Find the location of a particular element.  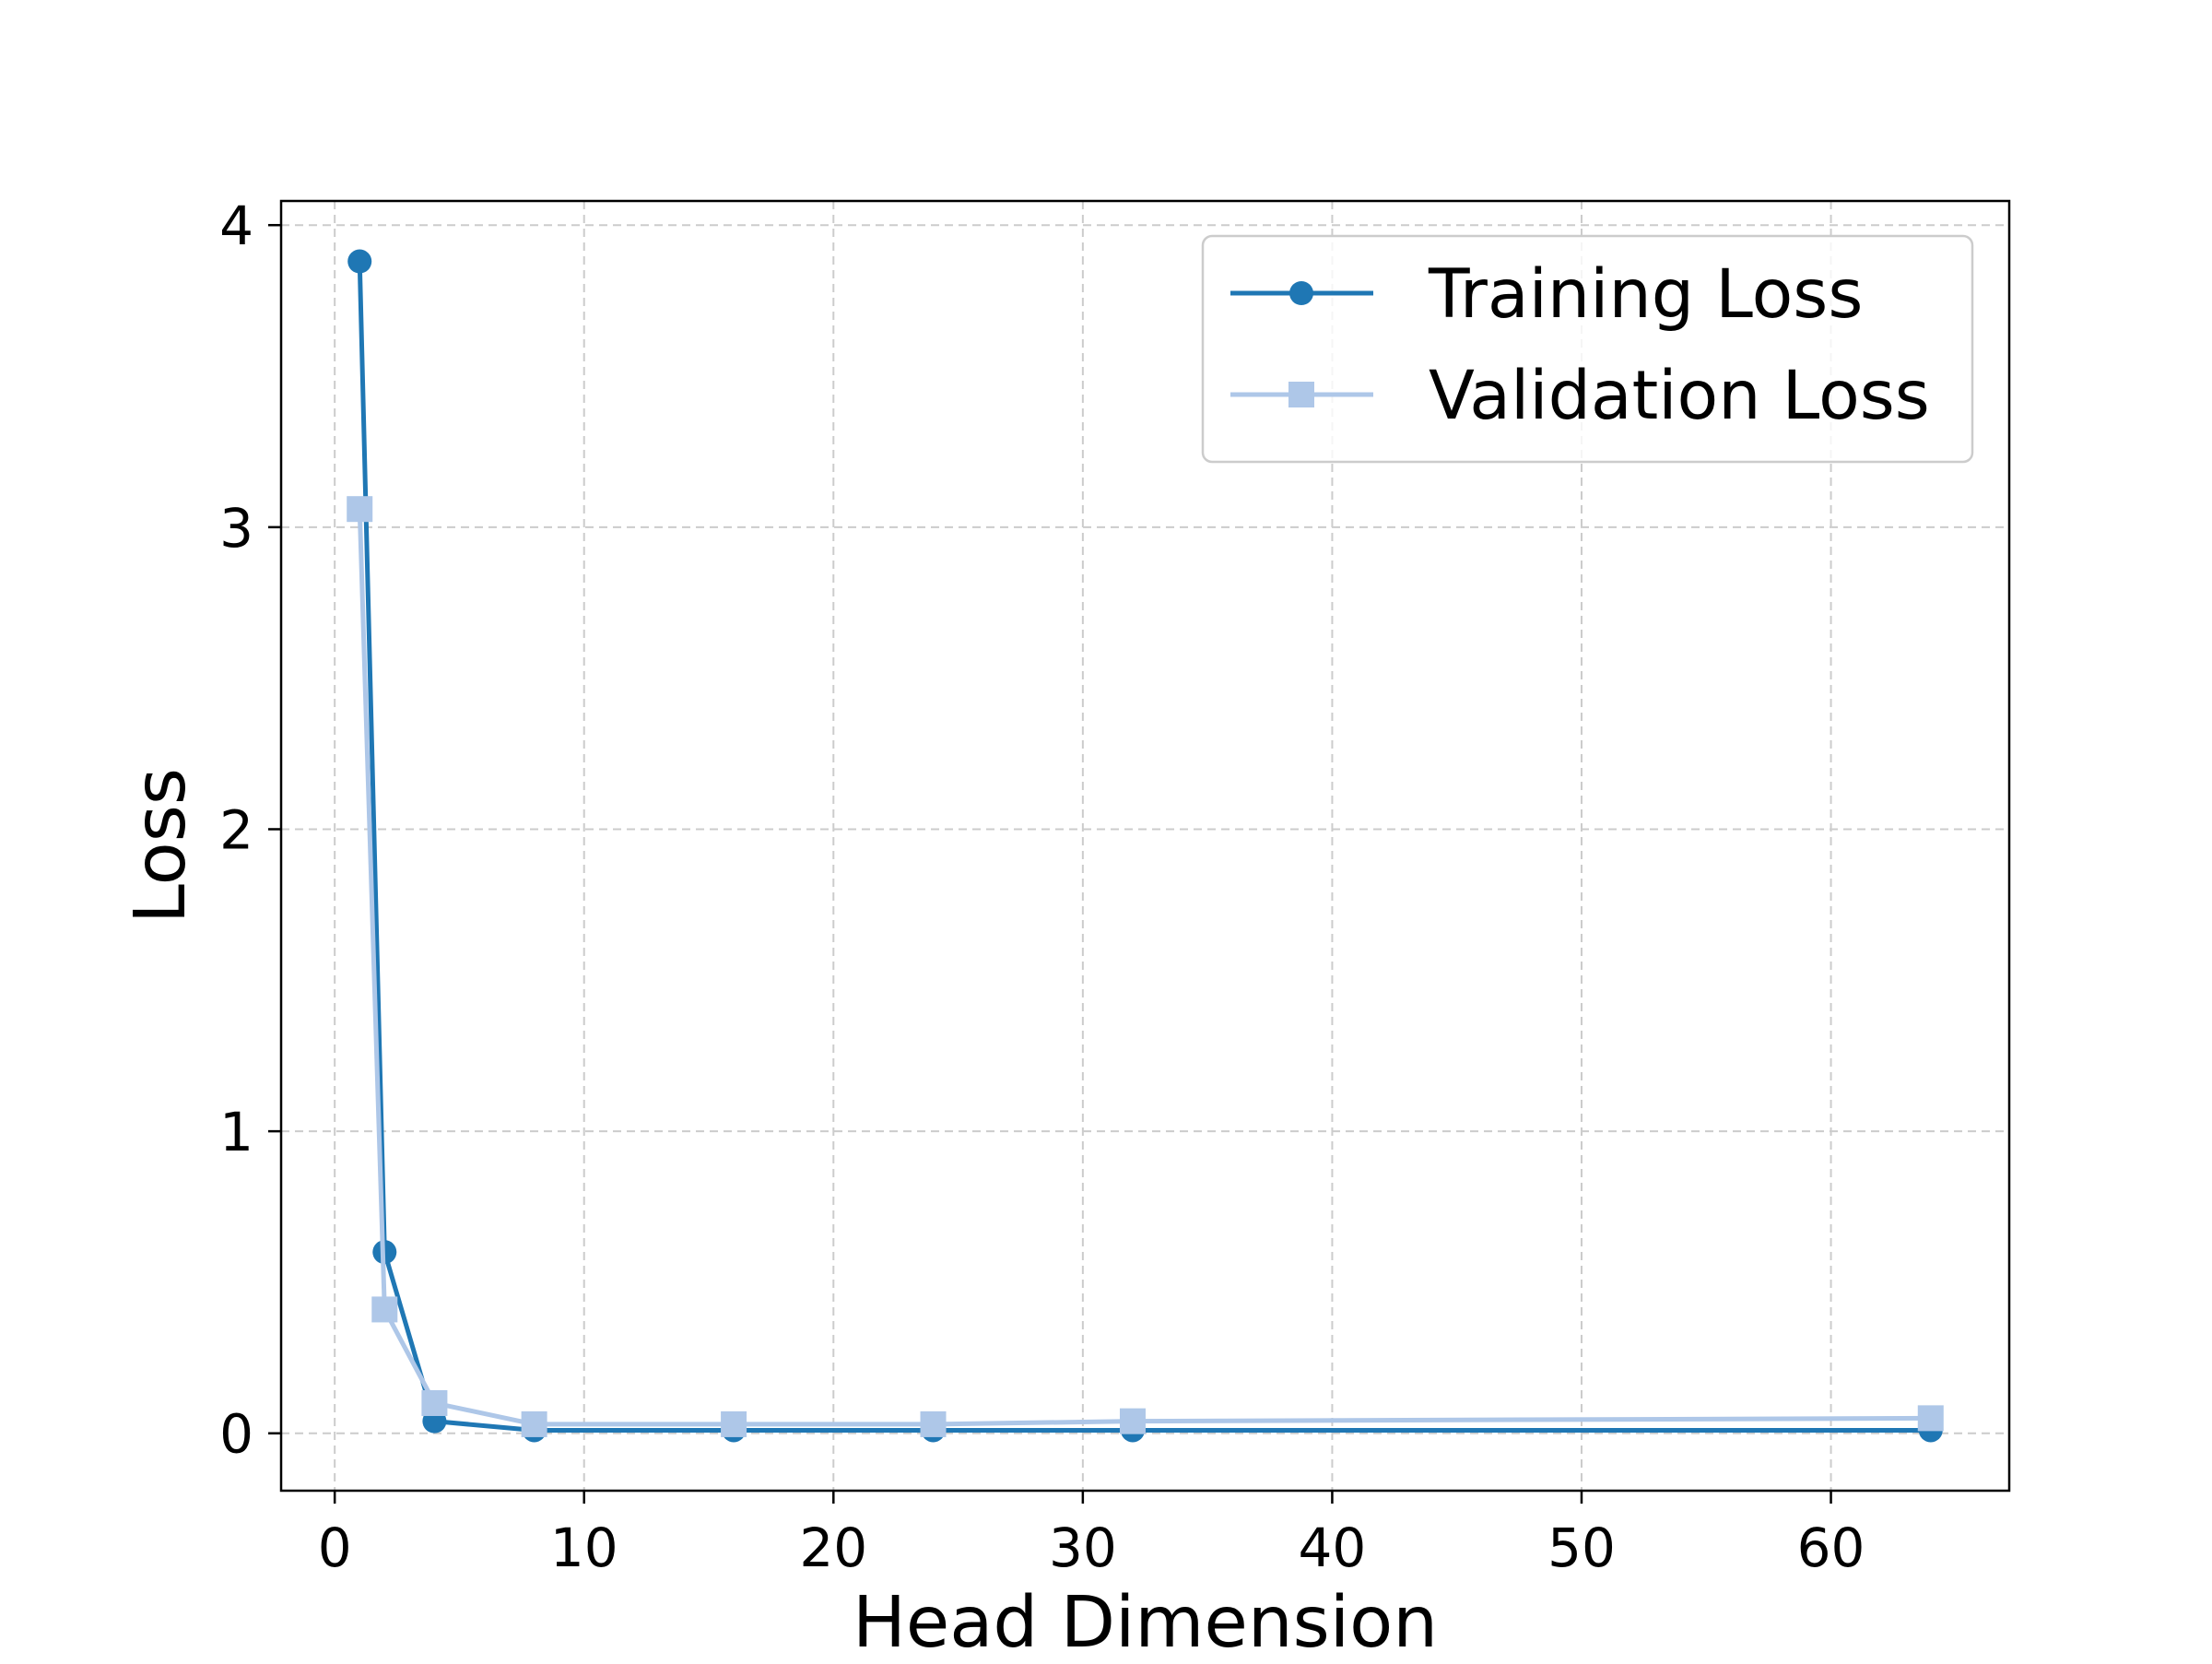

x-tick-label: 50 is located at coordinates (1581, 1547).